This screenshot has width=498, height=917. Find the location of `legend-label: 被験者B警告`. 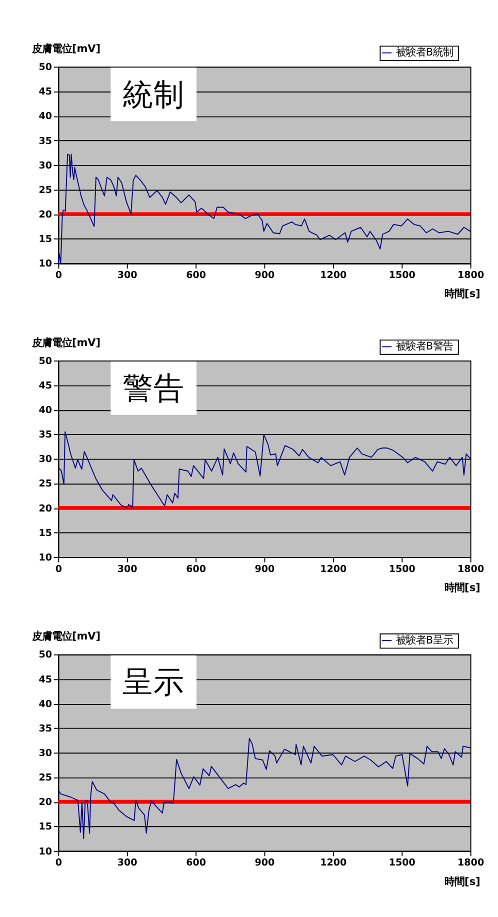

legend-label: 被験者B警告 is located at coordinates (425, 346).